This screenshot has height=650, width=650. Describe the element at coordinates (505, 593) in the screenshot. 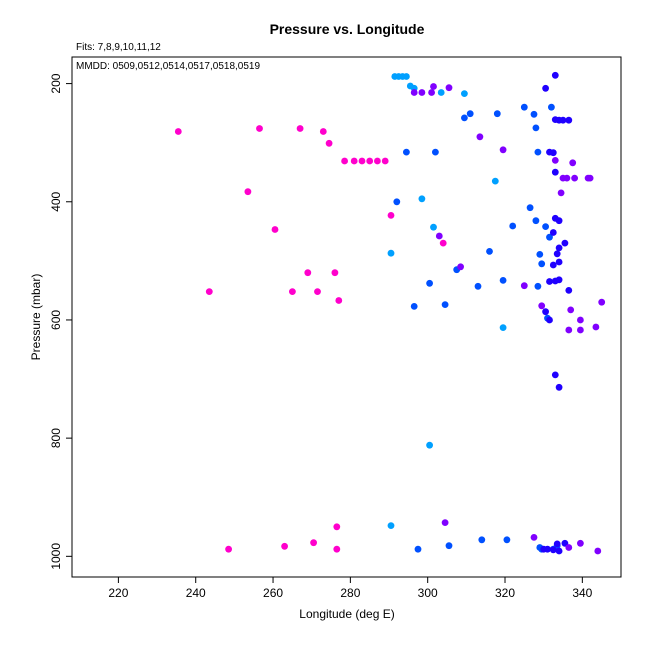

I see `x-tick-label: 320` at that location.